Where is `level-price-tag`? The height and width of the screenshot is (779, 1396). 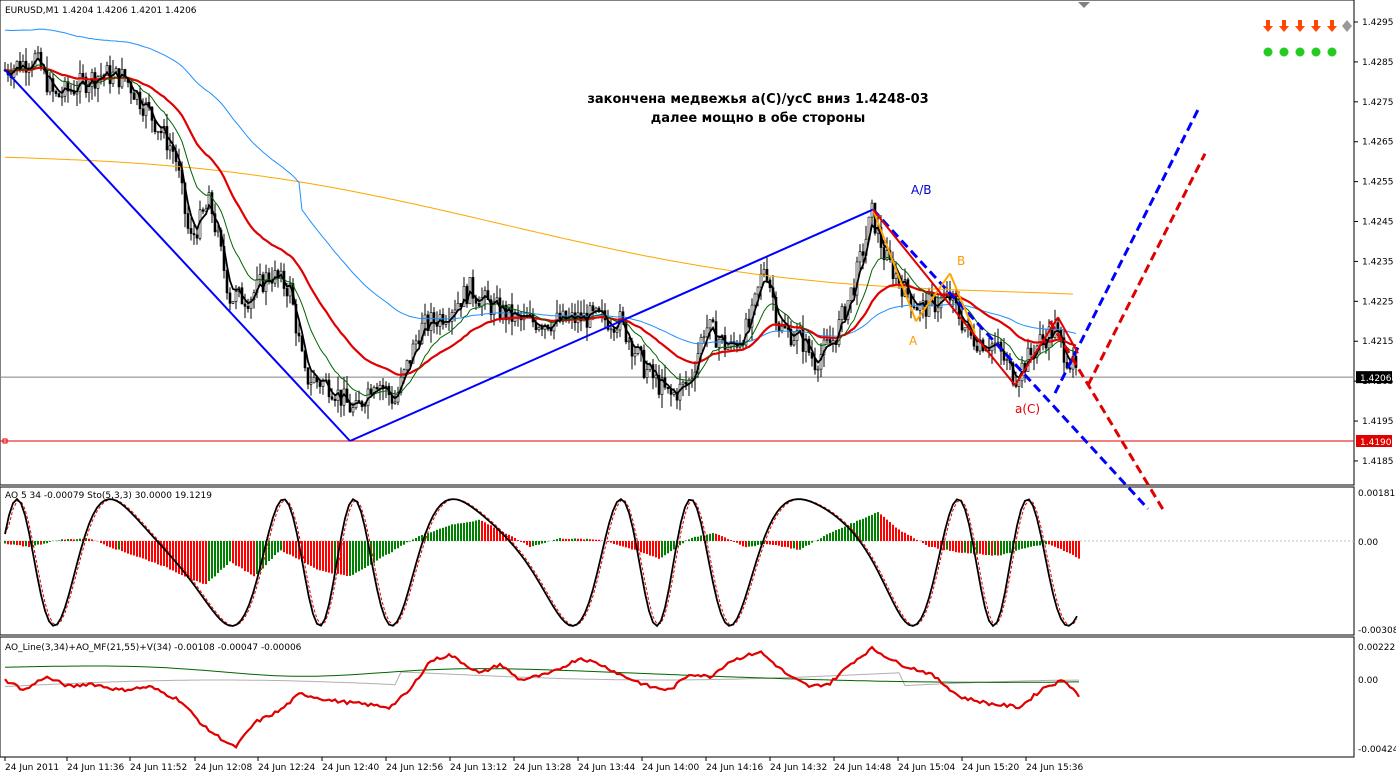
level-price-tag is located at coordinates (1374, 441).